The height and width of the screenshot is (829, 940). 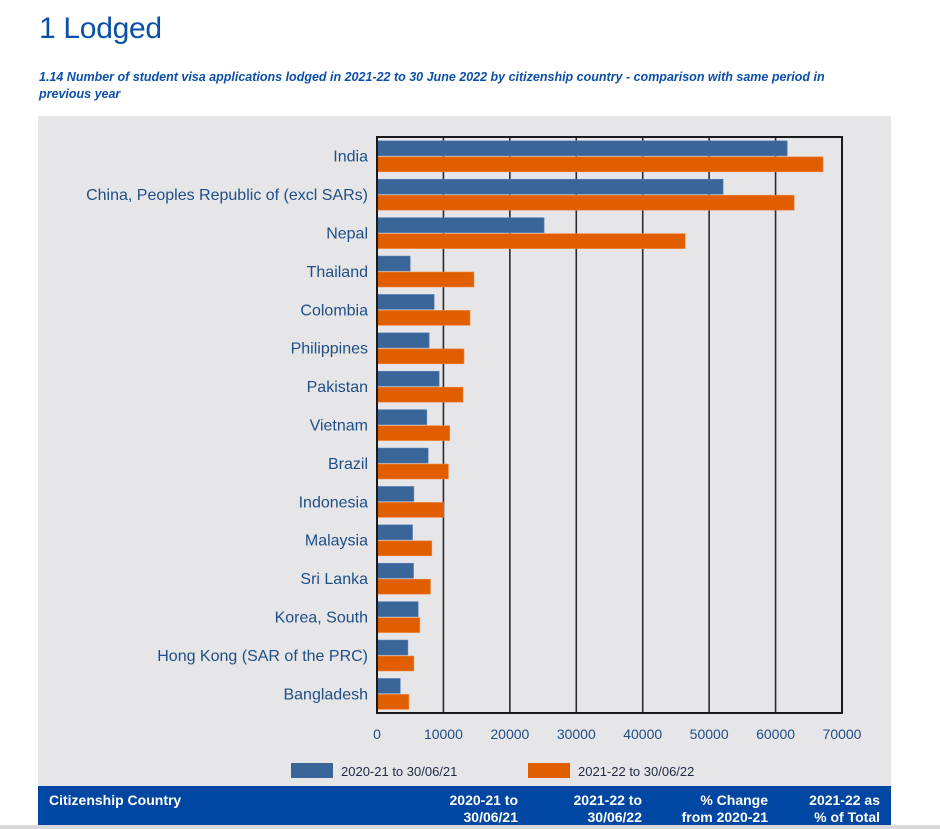 I want to click on category-label: Colombia, so click(x=334, y=310).